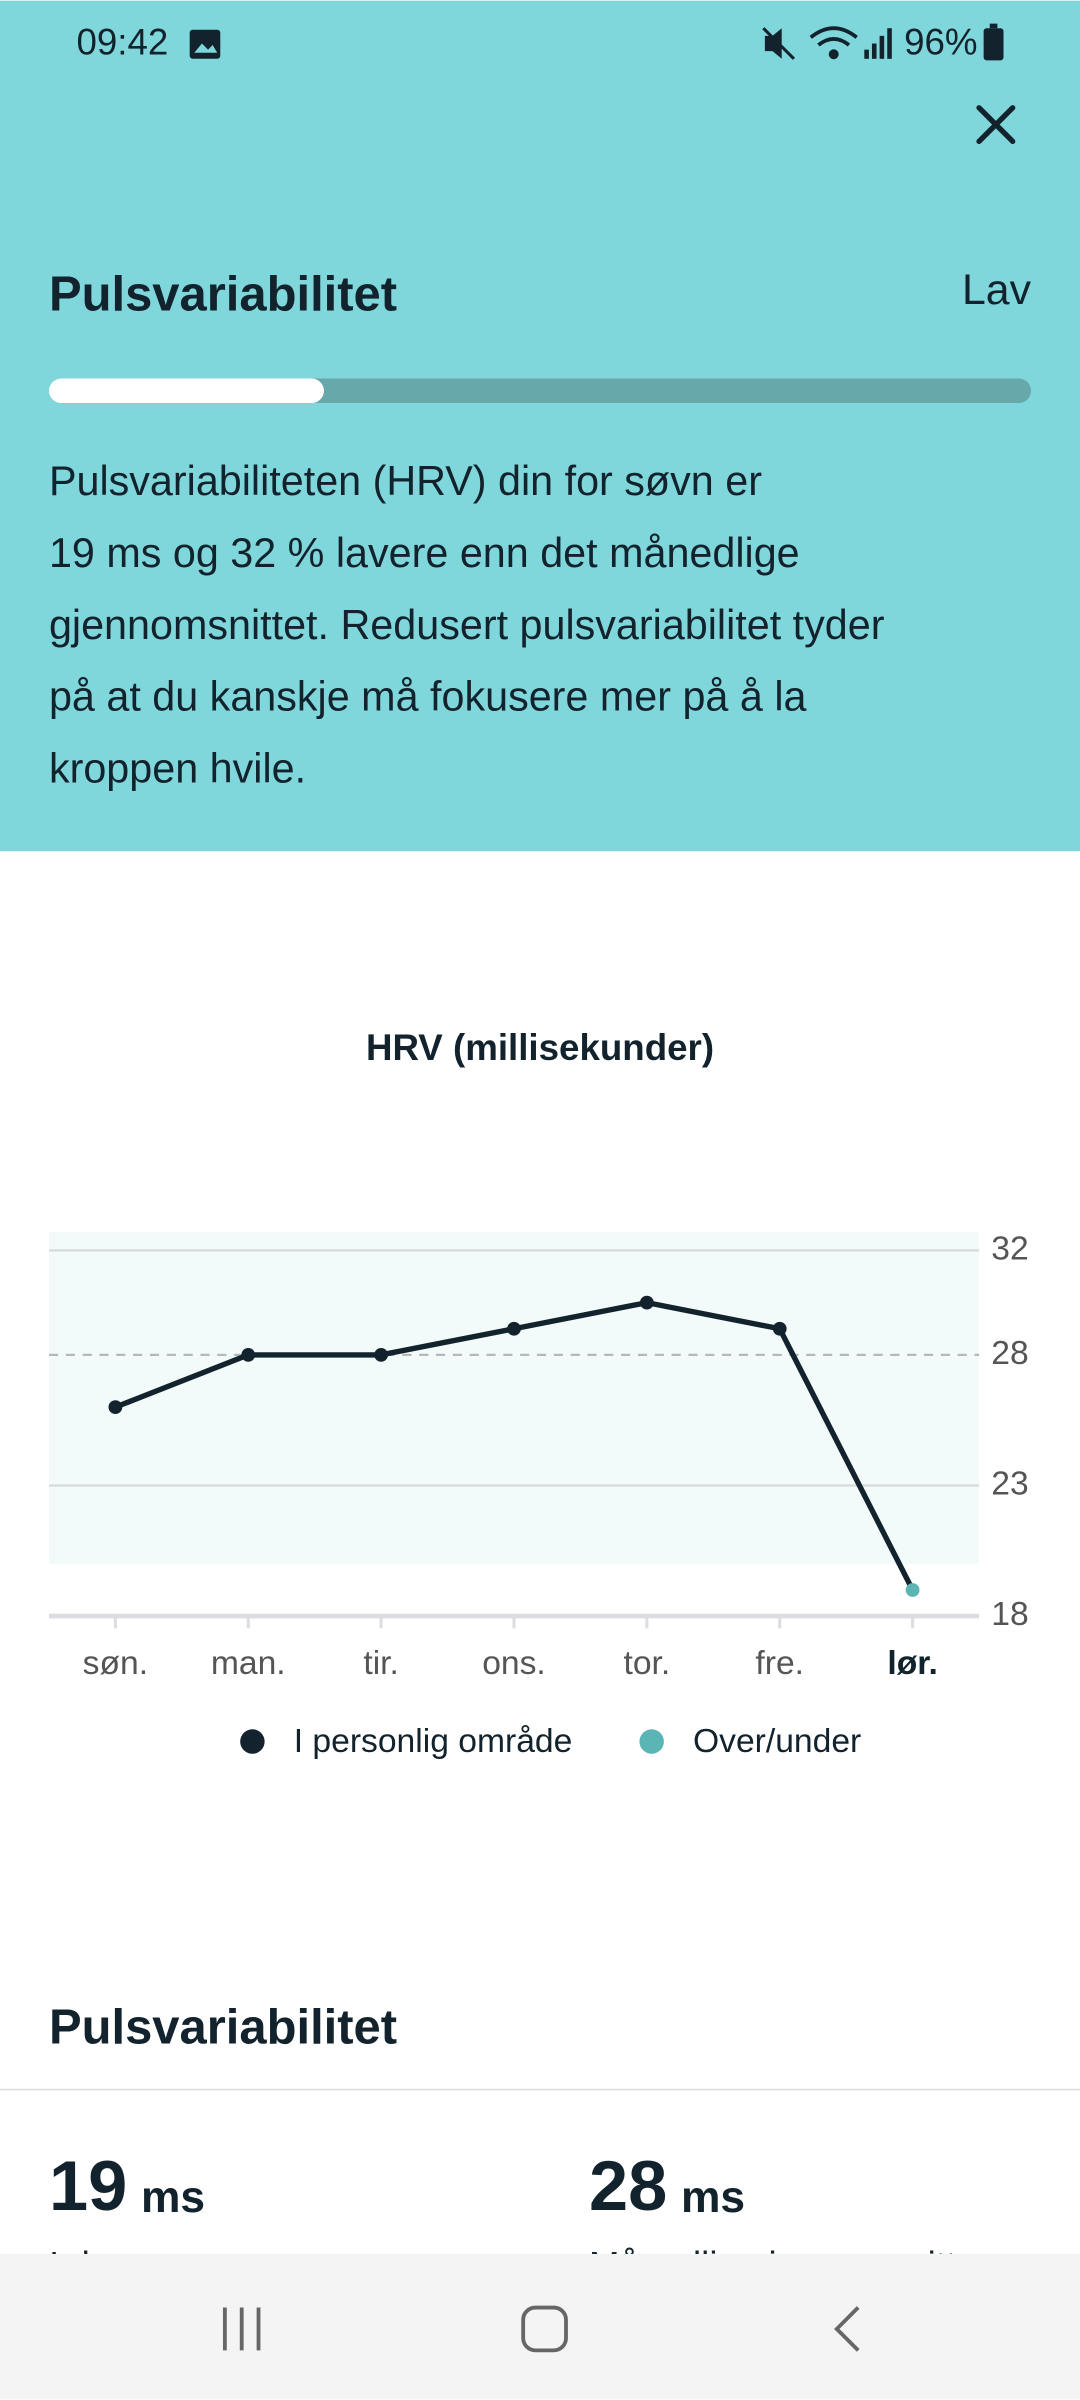 This screenshot has height=2400, width=1080. Describe the element at coordinates (115, 1663) in the screenshot. I see `x-tick-label: søn.` at that location.